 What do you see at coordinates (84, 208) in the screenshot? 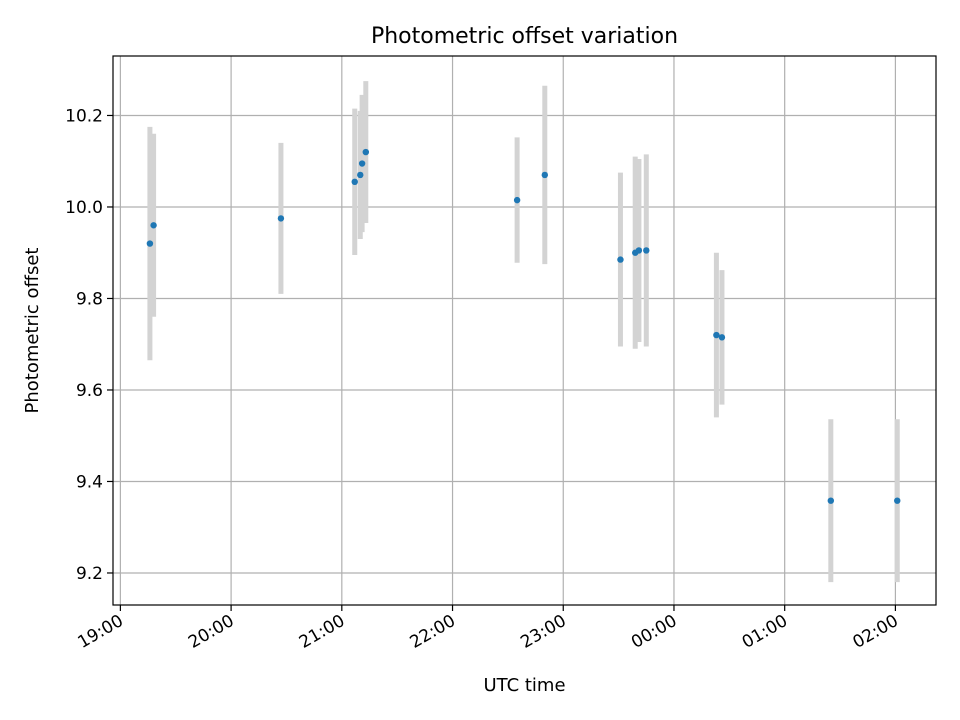
I see `y-tick-label: 10.0` at bounding box center [84, 208].